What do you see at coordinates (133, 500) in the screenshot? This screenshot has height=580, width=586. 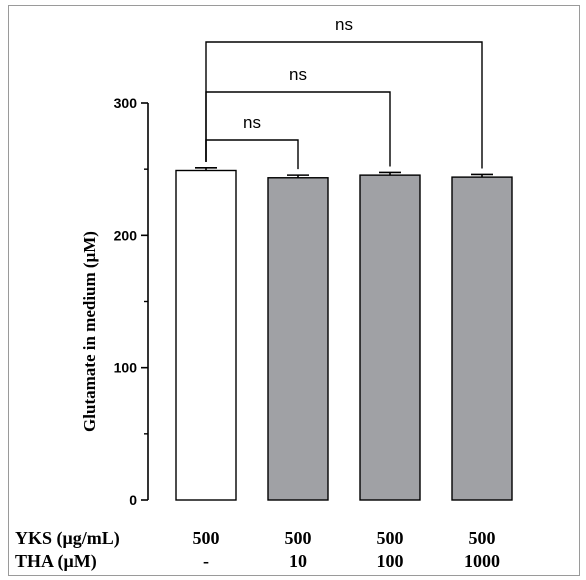 I see `y-tick-label: 0` at bounding box center [133, 500].